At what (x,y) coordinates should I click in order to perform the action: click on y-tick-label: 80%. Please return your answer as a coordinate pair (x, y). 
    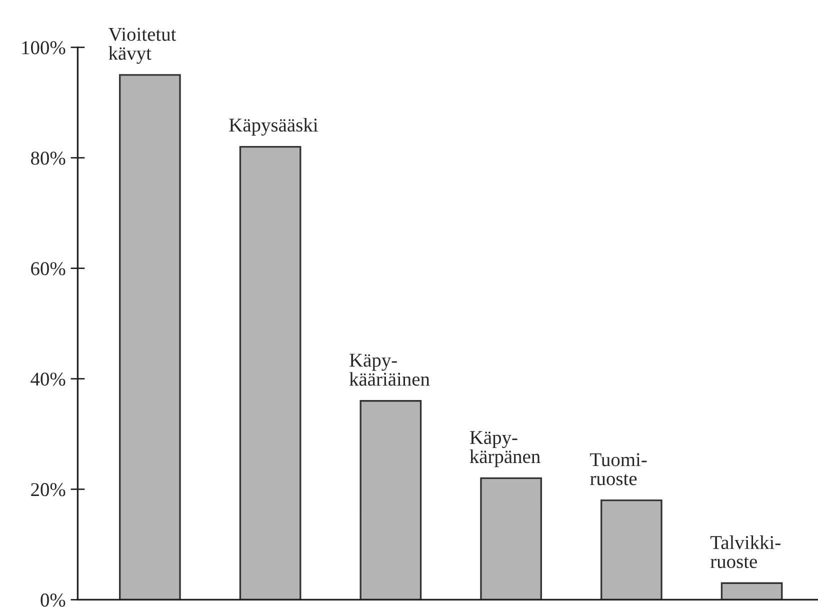
    Looking at the image, I should click on (48, 158).